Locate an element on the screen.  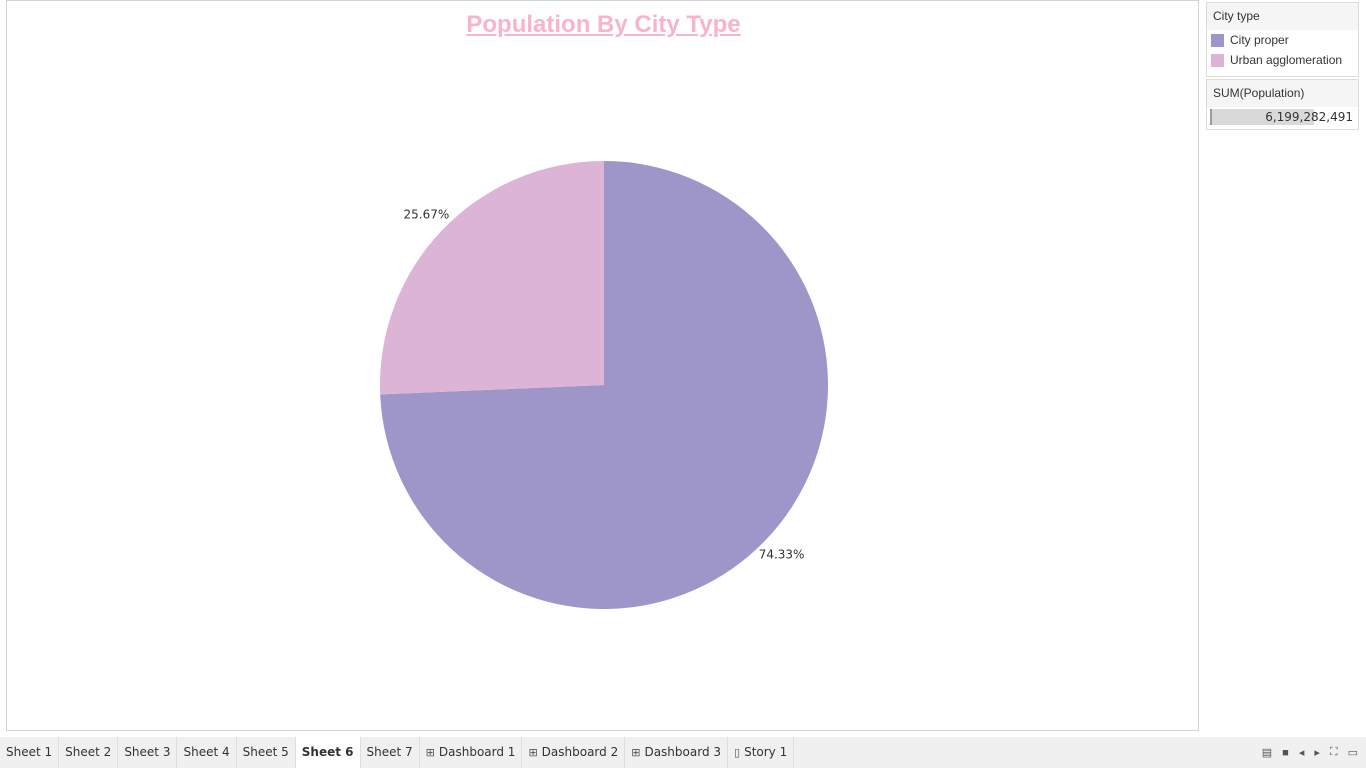
size-legend-title: SUM(Population) is located at coordinates (1282, 93).